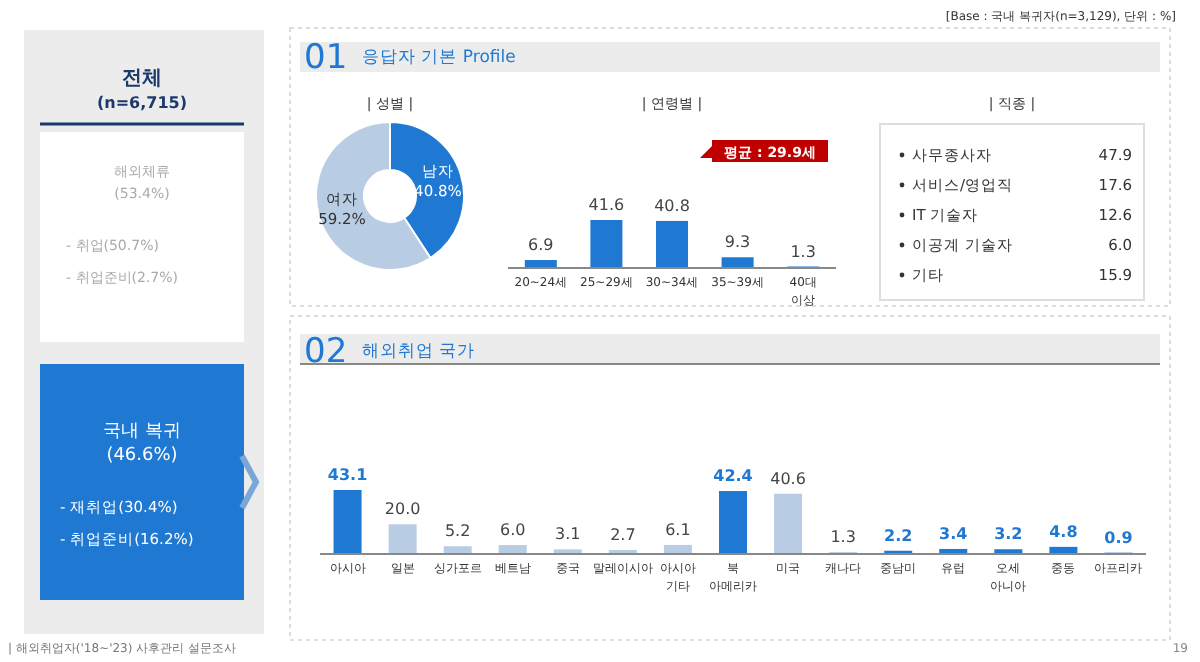 Image resolution: width=1200 pixels, height=662 pixels. Describe the element at coordinates (410, 58) in the screenshot. I see `text: 01 응답자 기본 Profile` at that location.